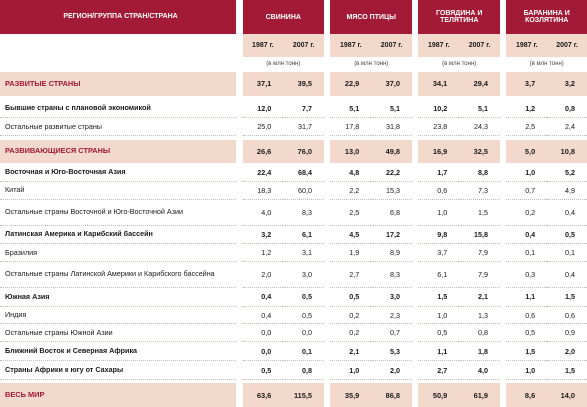 The height and width of the screenshot is (407, 587). I want to click on value-cell: 4,8, so click(351, 172).